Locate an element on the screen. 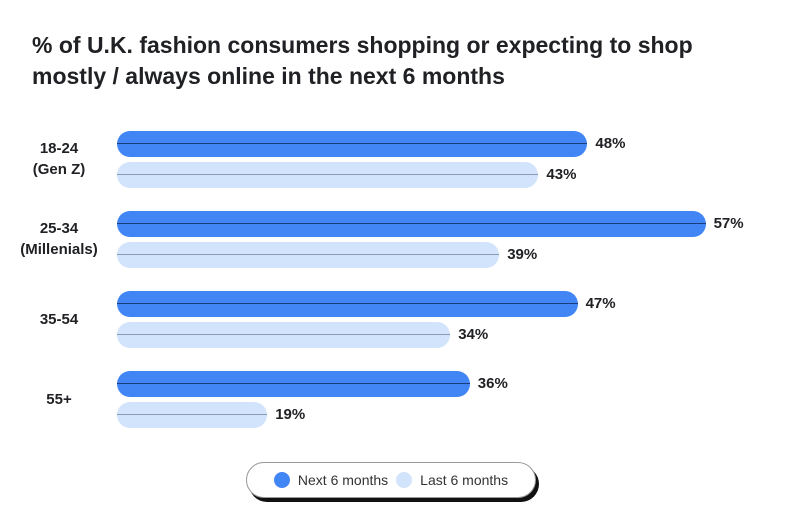  legend-label-next: Next 6 months is located at coordinates (343, 480).